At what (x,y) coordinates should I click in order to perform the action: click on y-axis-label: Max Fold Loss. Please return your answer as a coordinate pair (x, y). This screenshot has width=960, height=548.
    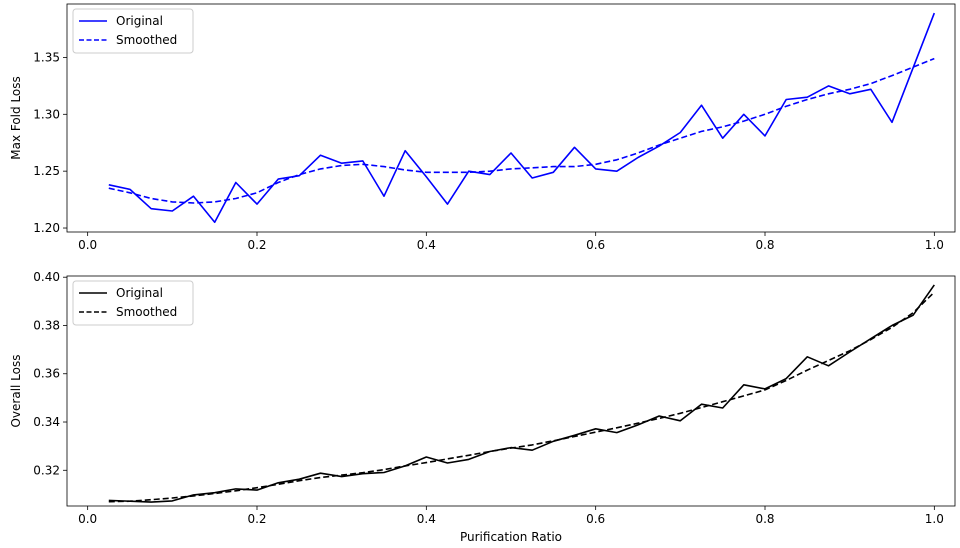
    Looking at the image, I should click on (16, 118).